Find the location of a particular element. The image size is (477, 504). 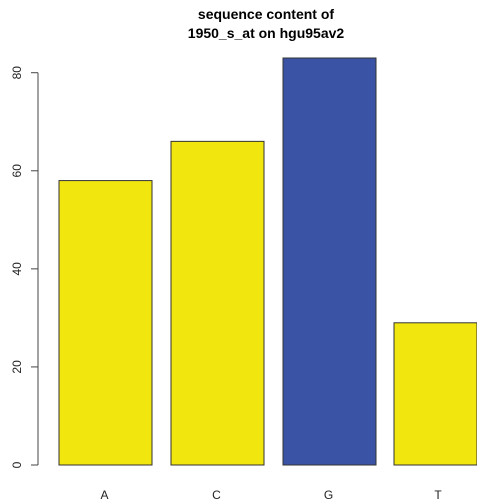

x-tick-label: C is located at coordinates (216, 495).